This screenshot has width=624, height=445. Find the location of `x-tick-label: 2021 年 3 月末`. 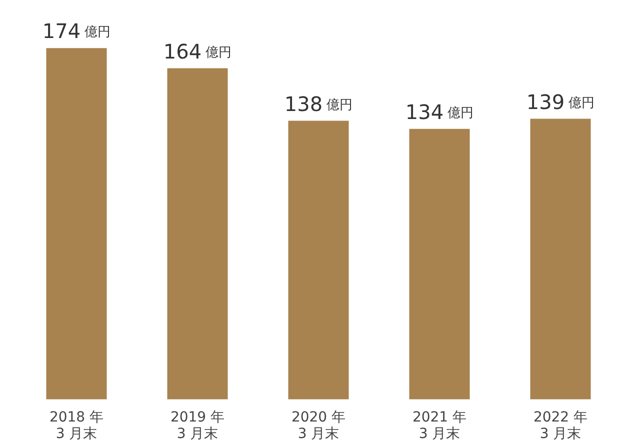

x-tick-label: 2021 年 3 月末 is located at coordinates (439, 425).